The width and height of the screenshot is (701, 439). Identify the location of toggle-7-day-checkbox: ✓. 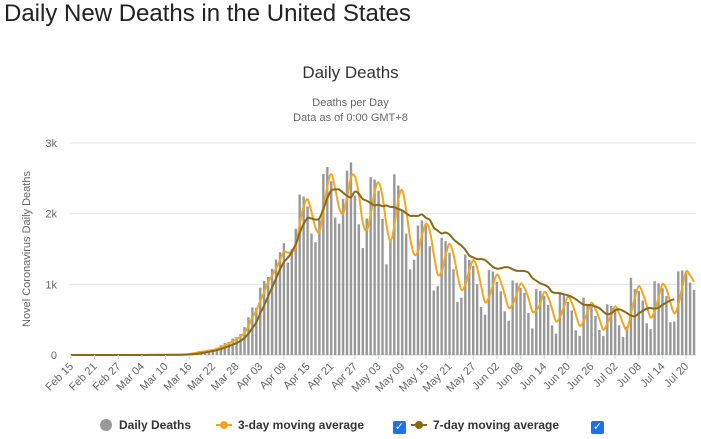
(597, 427).